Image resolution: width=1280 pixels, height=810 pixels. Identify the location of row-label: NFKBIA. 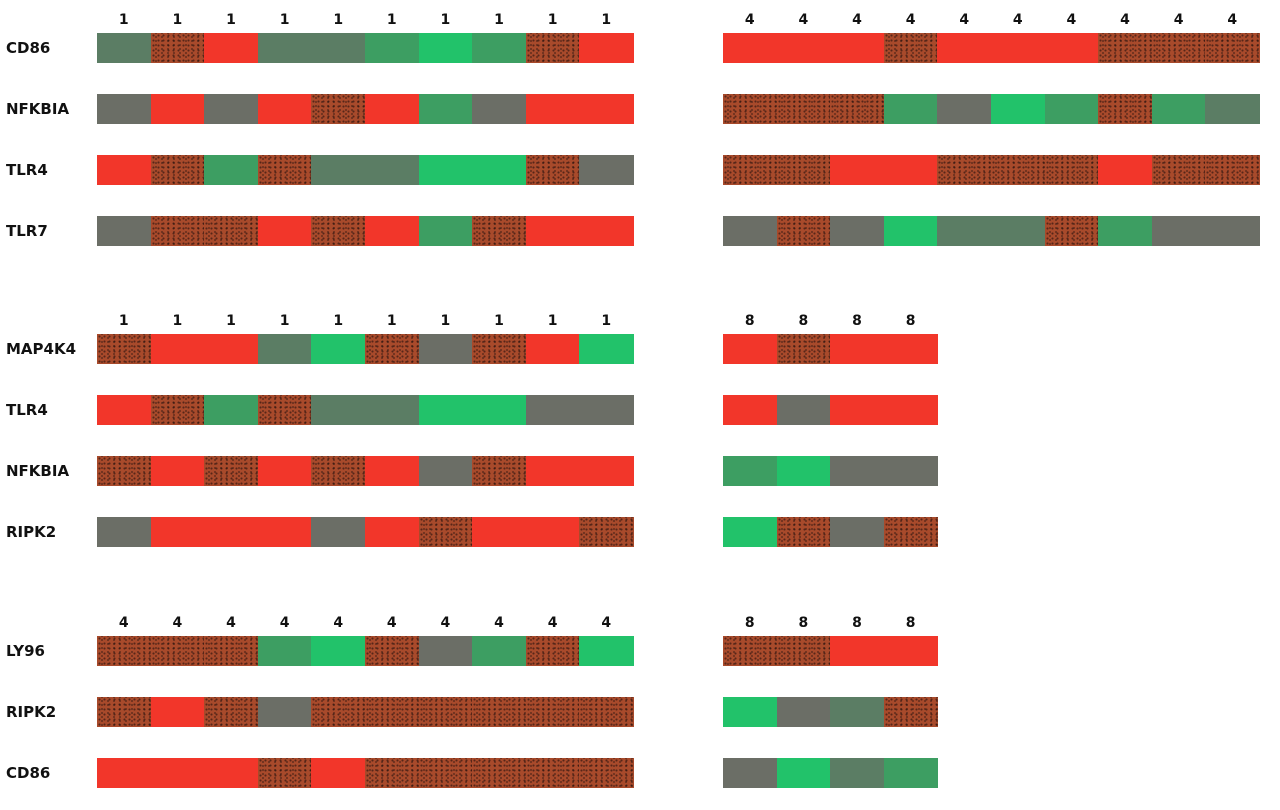
(38, 471).